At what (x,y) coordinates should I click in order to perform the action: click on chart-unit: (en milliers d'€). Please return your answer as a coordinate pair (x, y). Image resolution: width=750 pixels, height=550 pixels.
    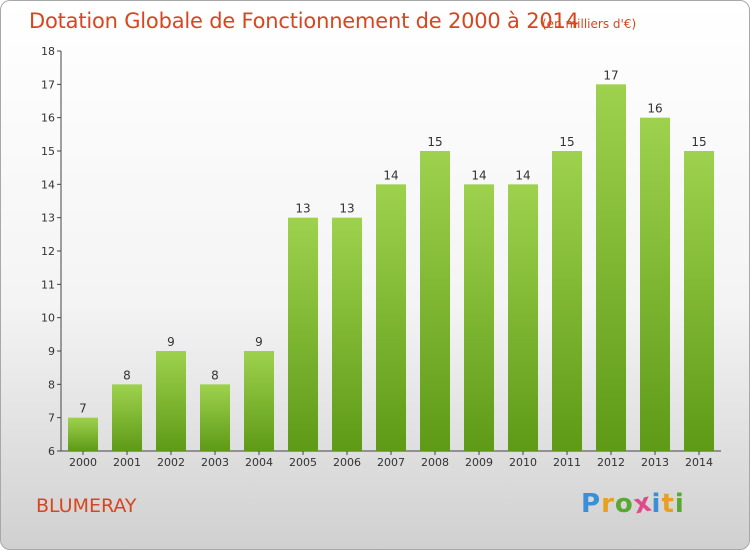
    Looking at the image, I should click on (589, 24).